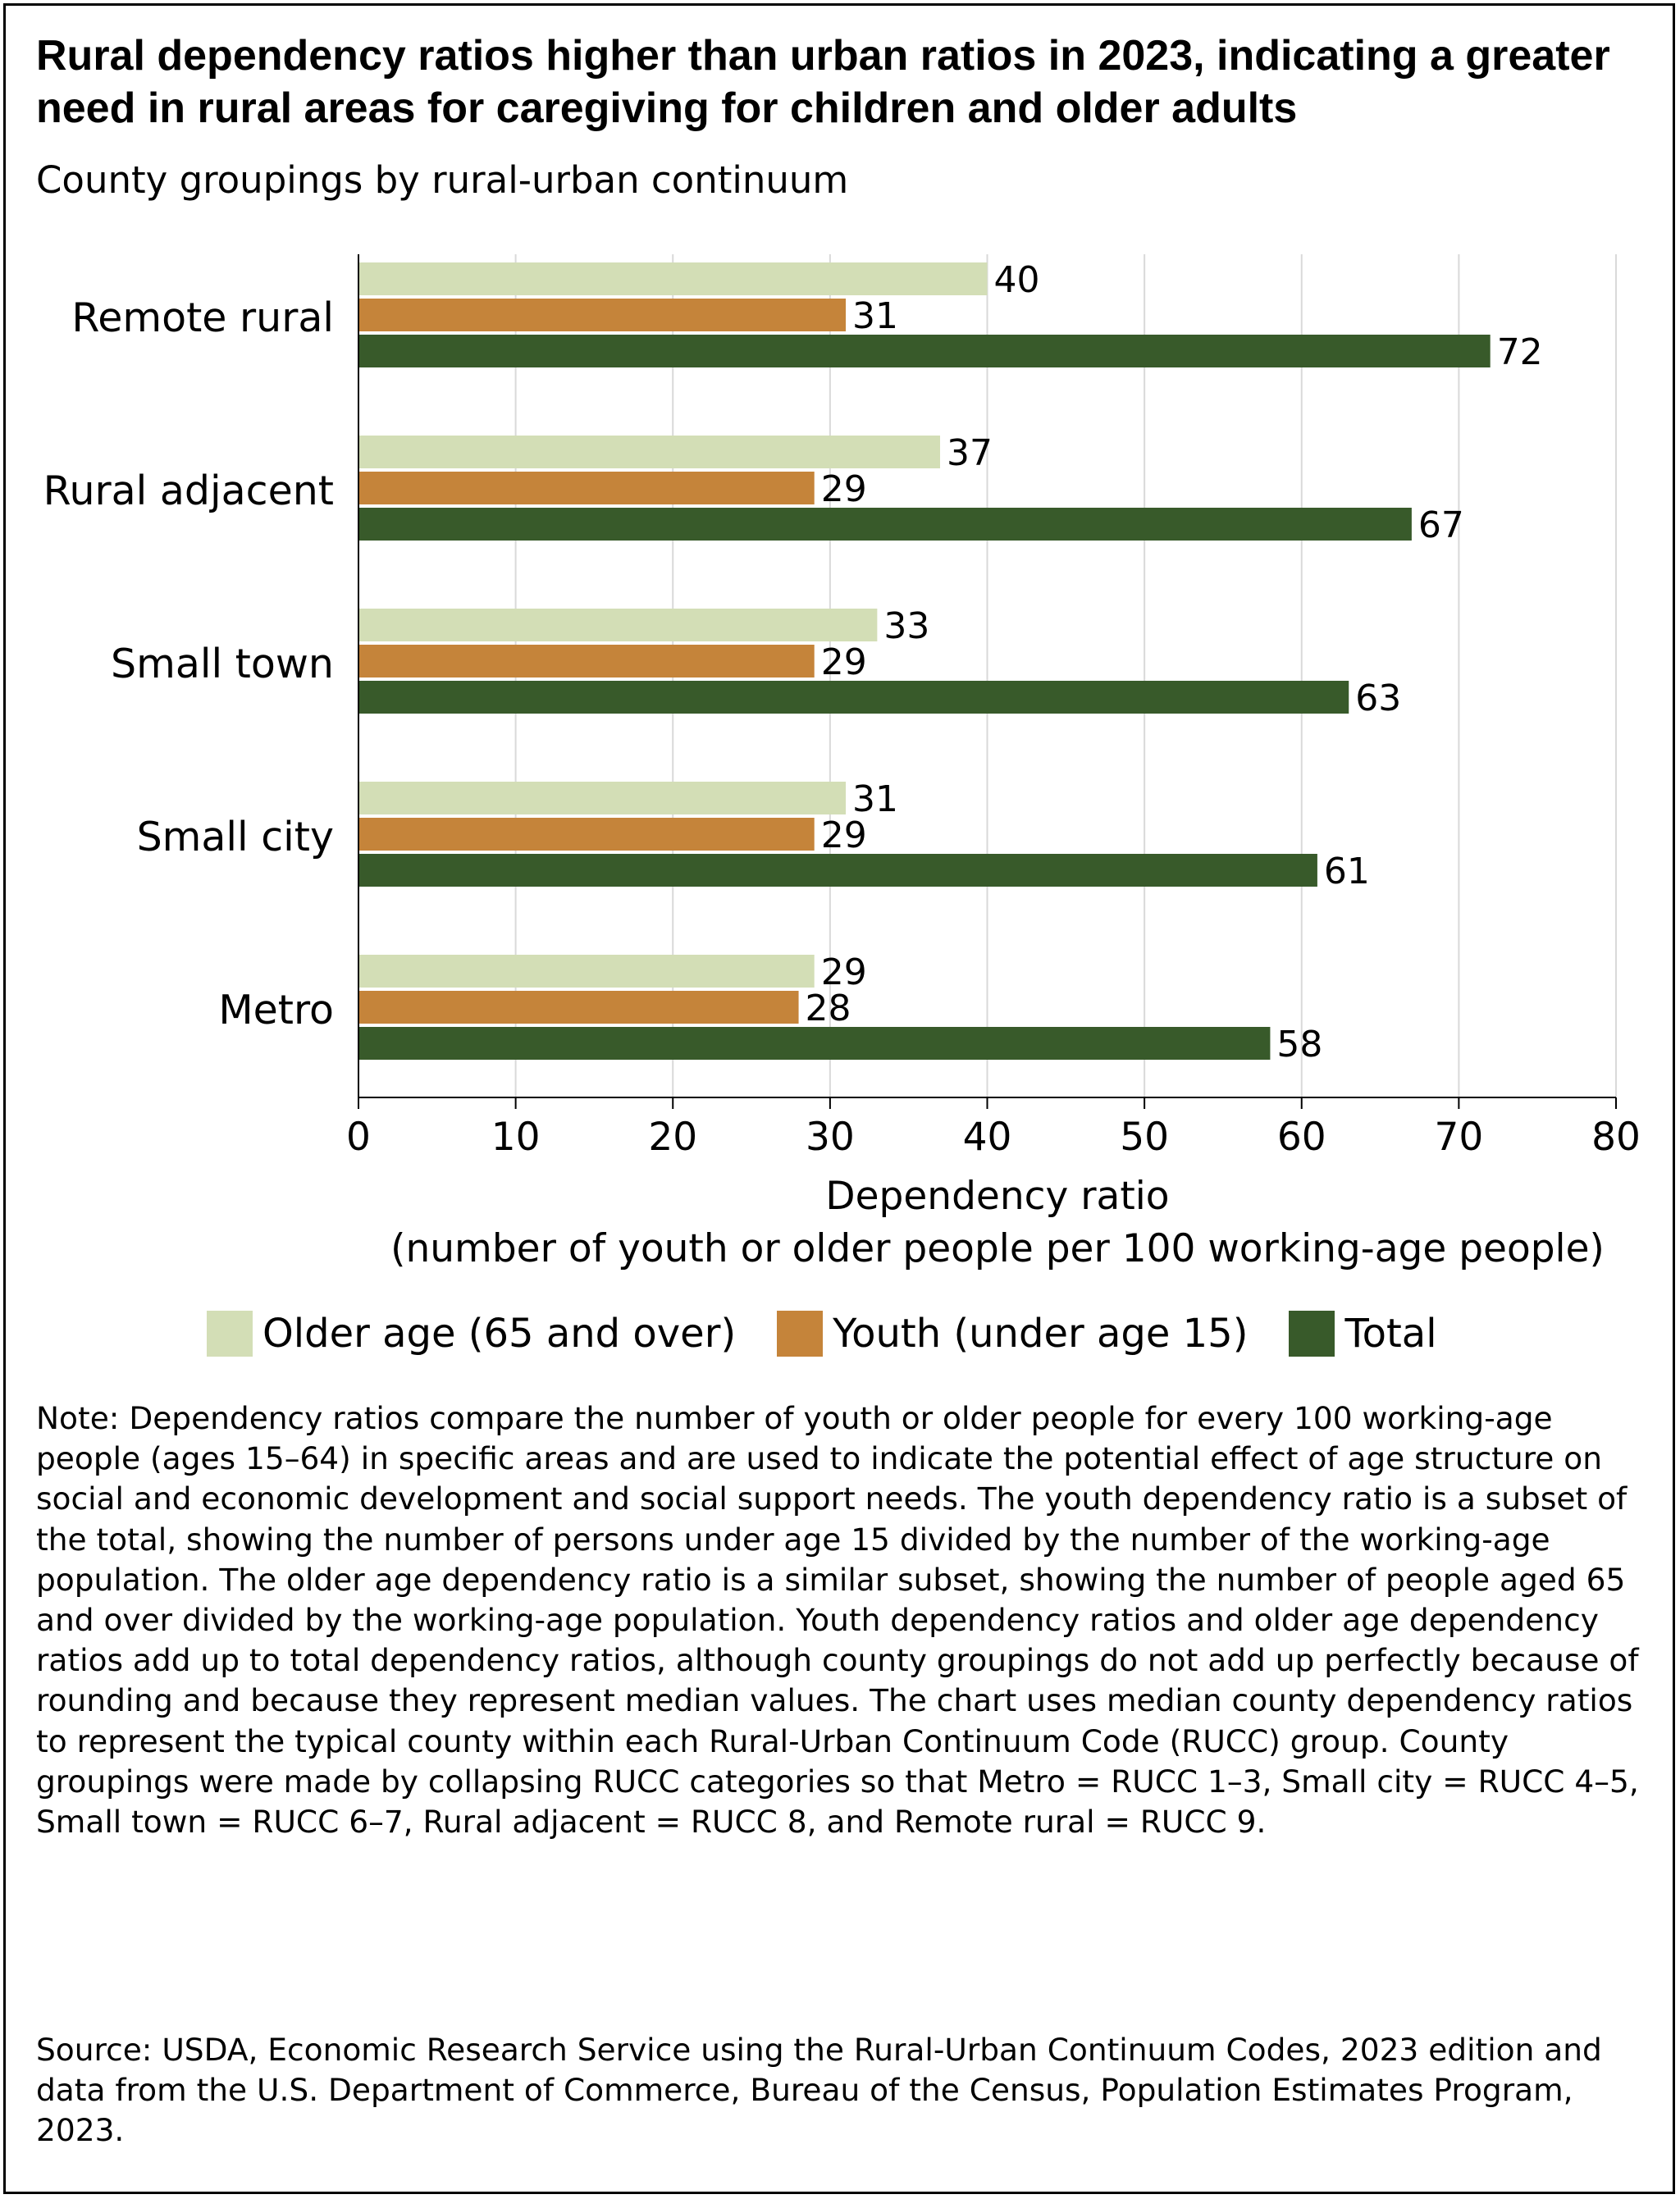  Describe the element at coordinates (1041, 1334) in the screenshot. I see `legend-label-youth: Youth (under age 15)` at that location.